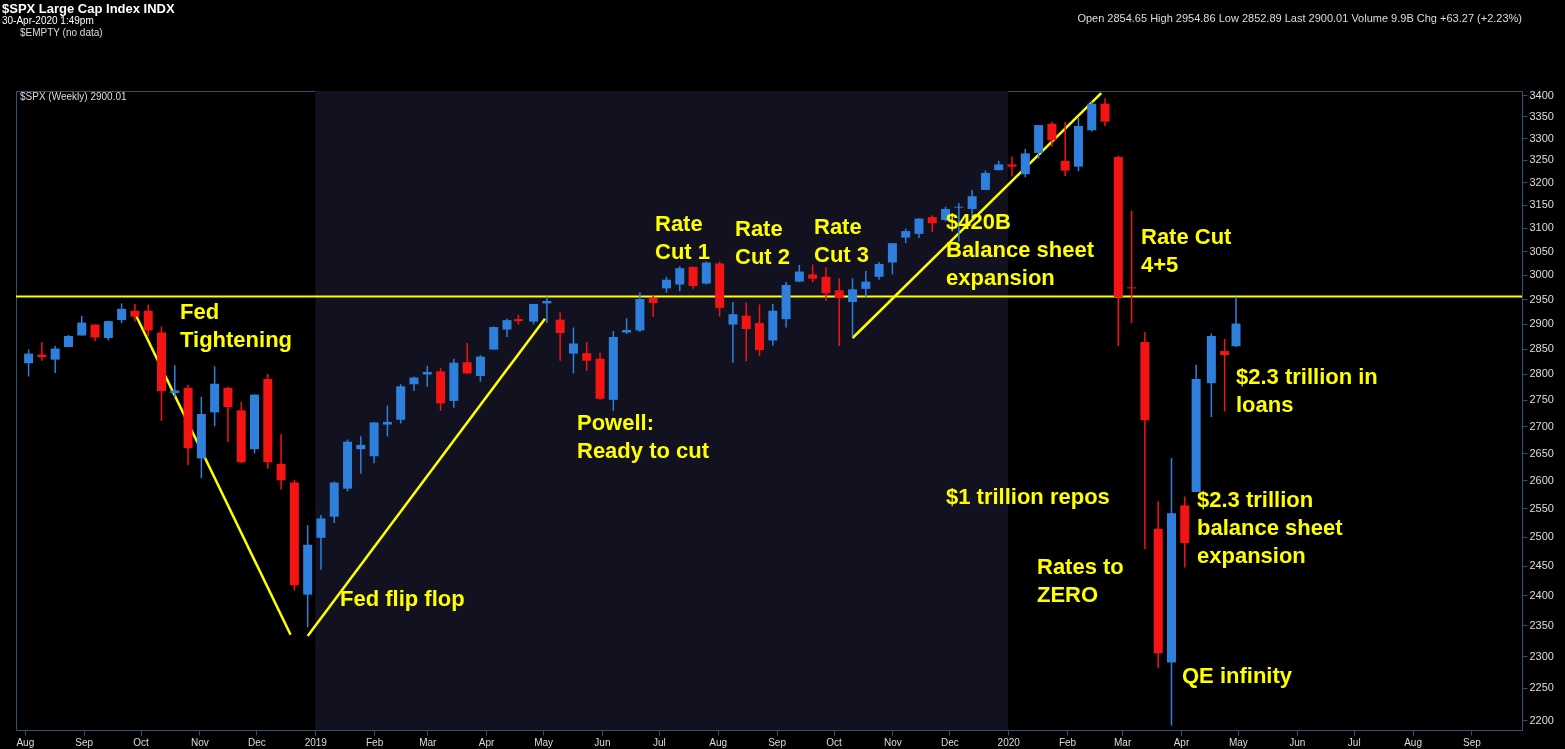  What do you see at coordinates (1541, 719) in the screenshot?
I see `y-tick-label: 2200` at bounding box center [1541, 719].